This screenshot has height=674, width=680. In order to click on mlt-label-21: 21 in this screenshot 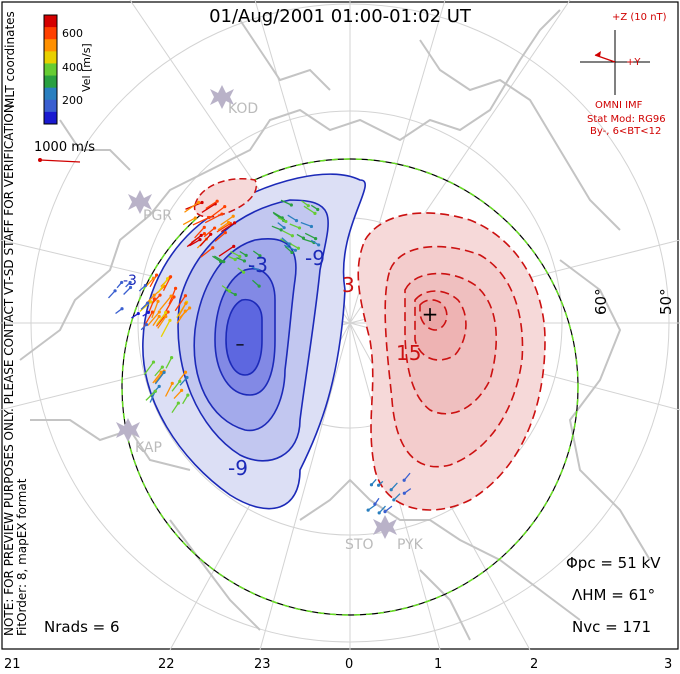, I will do `click(12, 664)`.